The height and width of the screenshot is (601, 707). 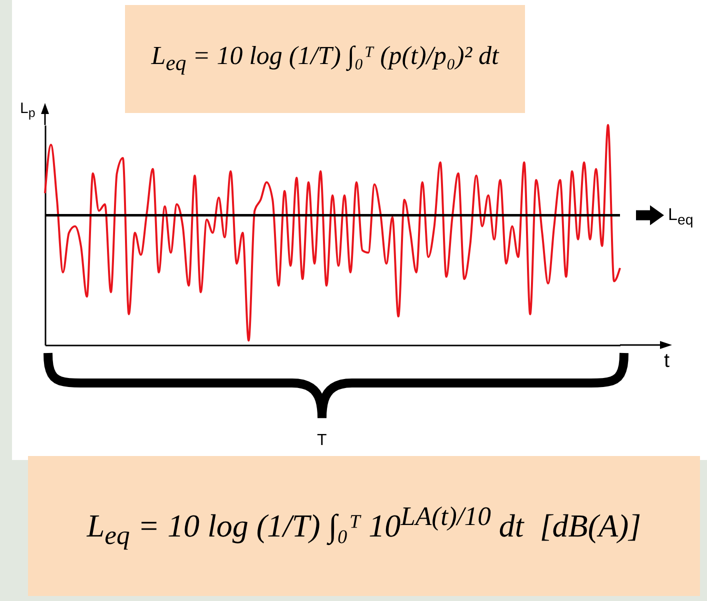 I want to click on text: L$_{eq}$ = 10 log (1/T) ∫₀ᵀ (p(t)/p₀)² dt, so click(x=325, y=59).